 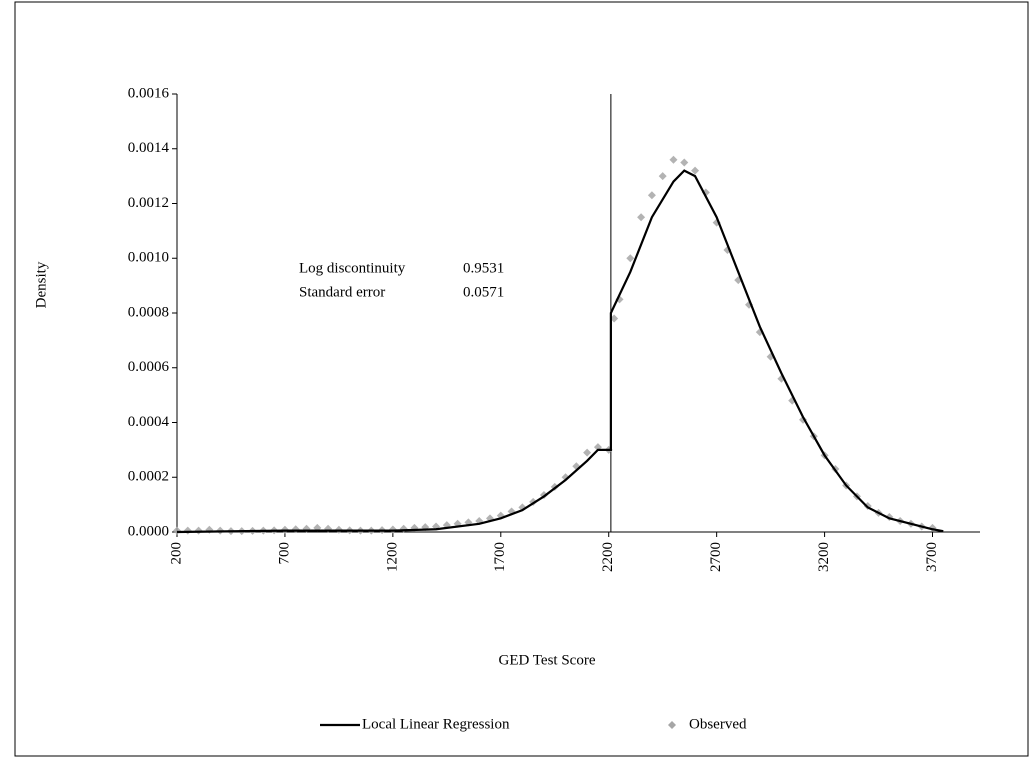 What do you see at coordinates (500, 557) in the screenshot?
I see `x-tick-label: 1700` at bounding box center [500, 557].